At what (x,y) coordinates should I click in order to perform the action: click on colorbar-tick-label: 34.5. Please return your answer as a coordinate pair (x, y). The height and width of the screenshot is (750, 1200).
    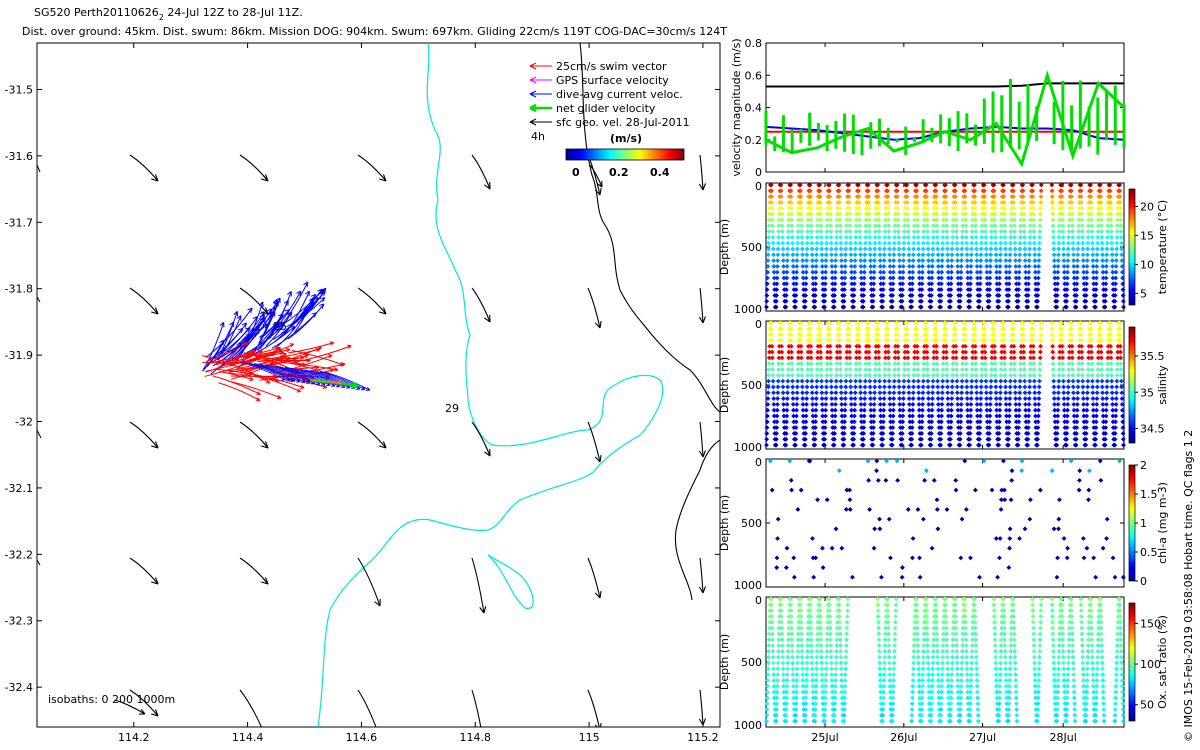
    Looking at the image, I should click on (1152, 429).